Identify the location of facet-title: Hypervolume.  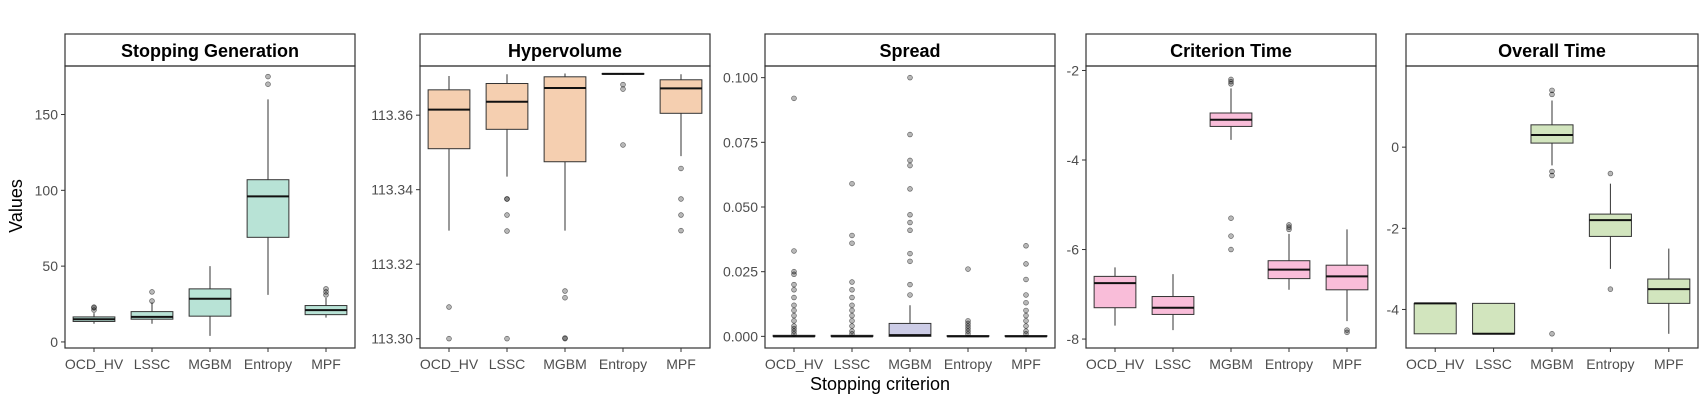
(565, 51).